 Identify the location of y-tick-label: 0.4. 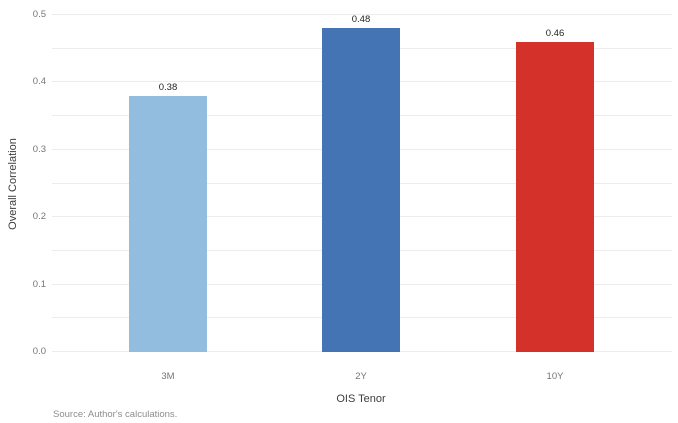
(39, 82).